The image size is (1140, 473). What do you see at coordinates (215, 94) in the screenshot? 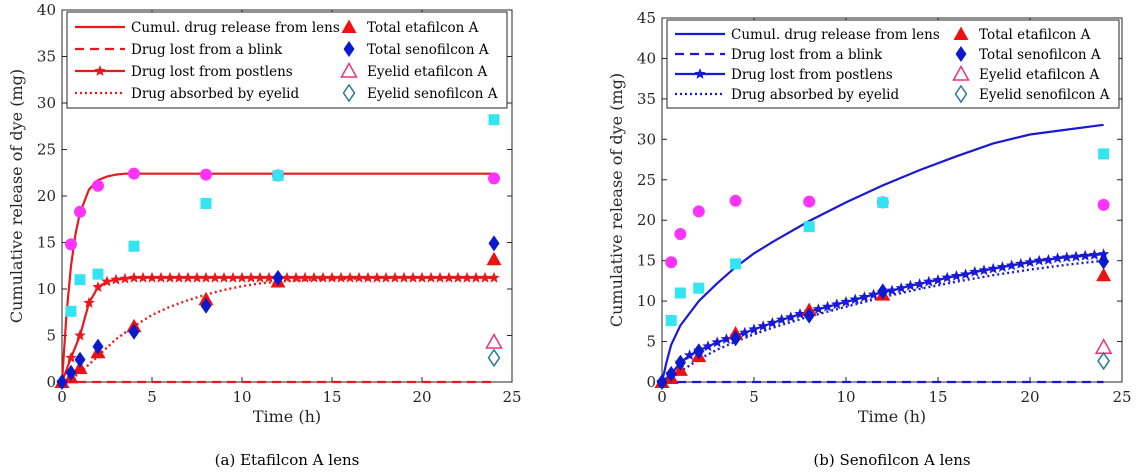
I see `legend-label: Drug absorbed by eyelid` at bounding box center [215, 94].